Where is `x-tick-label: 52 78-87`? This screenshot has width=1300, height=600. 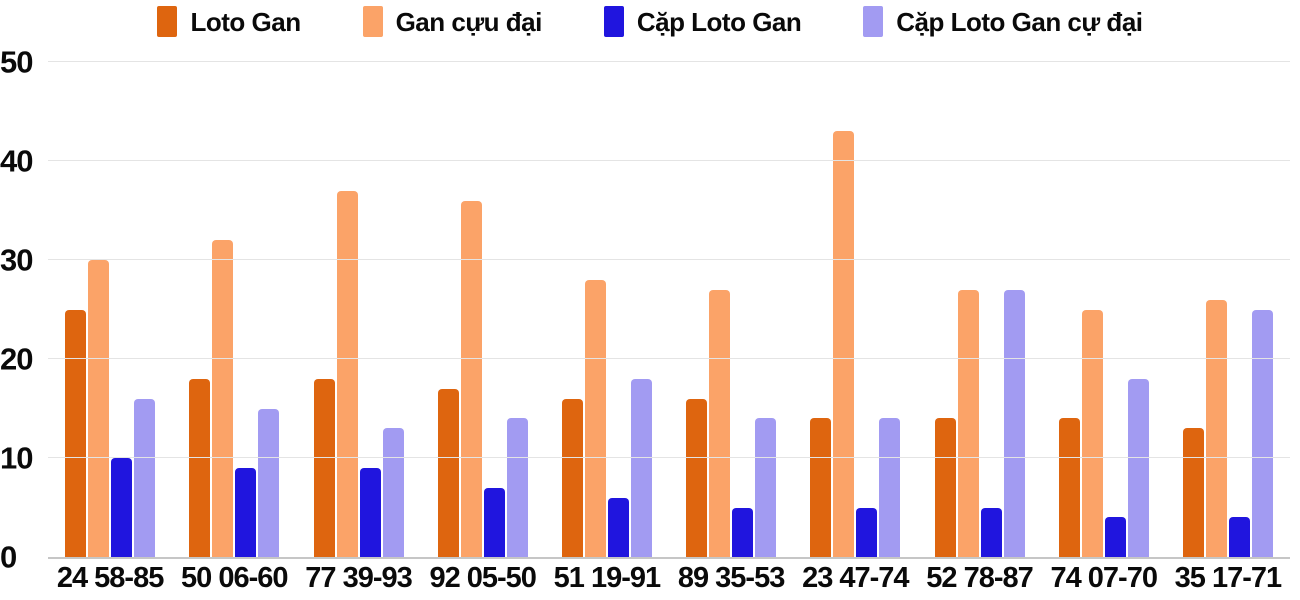
x-tick-label: 52 78-87 is located at coordinates (980, 578).